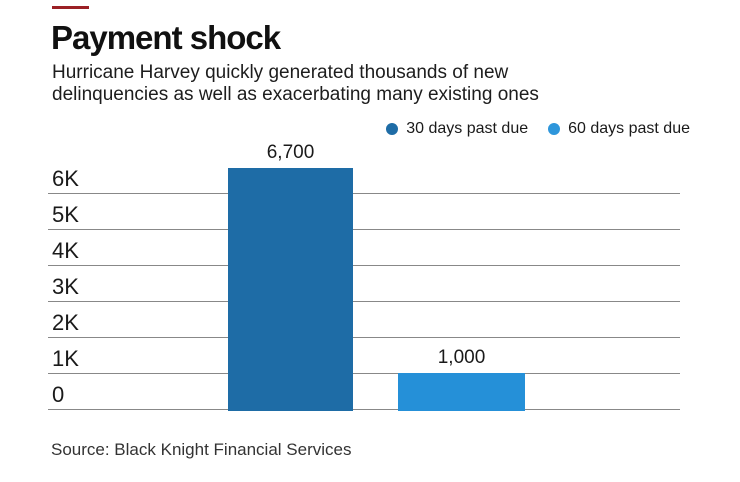 Image resolution: width=740 pixels, height=482 pixels. I want to click on y-axis-tick-label-3K: 3K, so click(65, 286).